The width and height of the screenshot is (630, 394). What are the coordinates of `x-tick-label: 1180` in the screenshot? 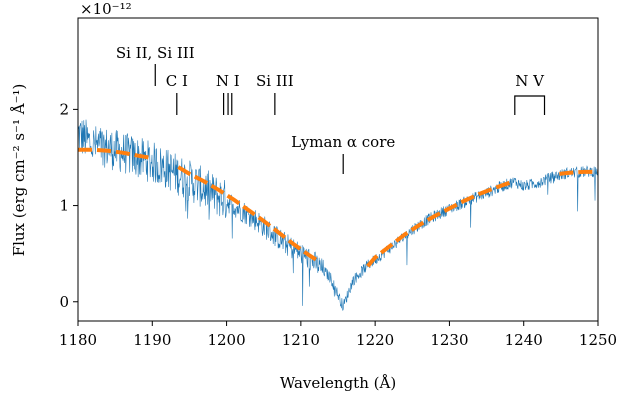 It's located at (78, 340).